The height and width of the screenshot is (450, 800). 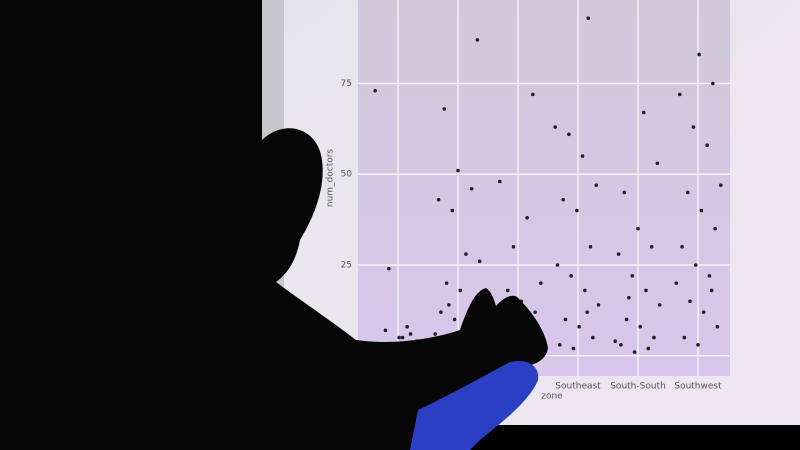 I want to click on blue-sleeve, so click(x=474, y=405).